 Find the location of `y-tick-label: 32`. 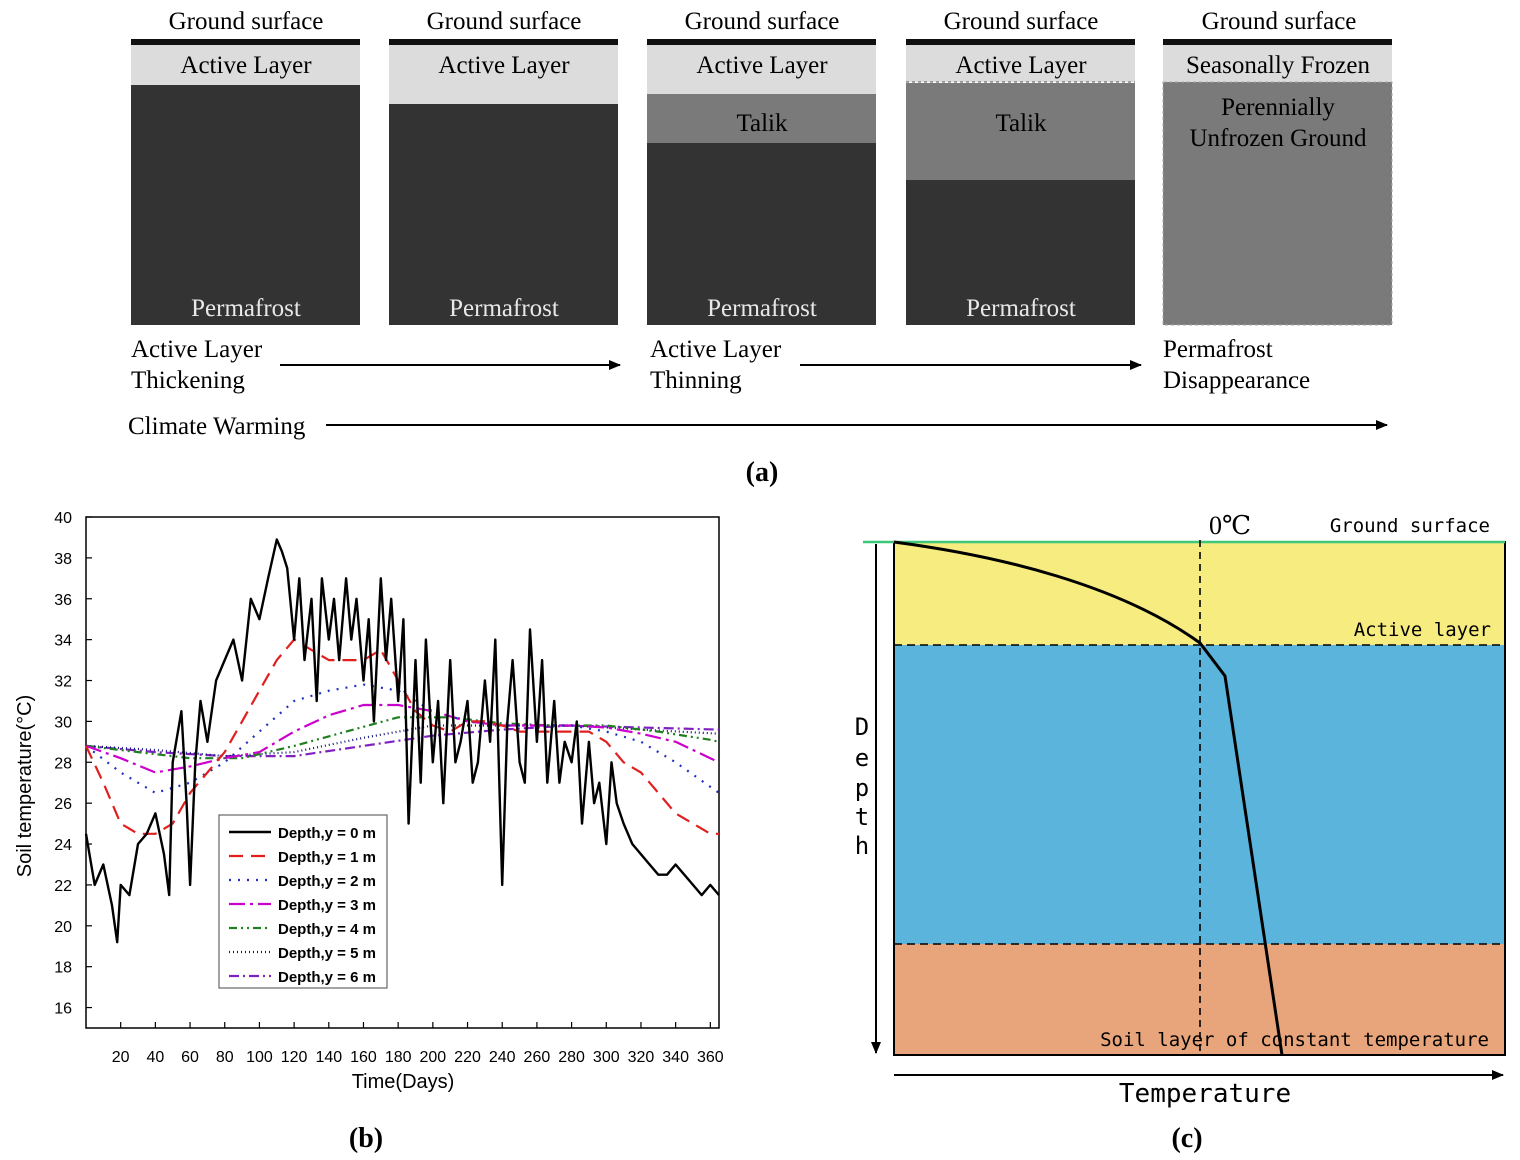

y-tick-label: 32 is located at coordinates (63, 682).